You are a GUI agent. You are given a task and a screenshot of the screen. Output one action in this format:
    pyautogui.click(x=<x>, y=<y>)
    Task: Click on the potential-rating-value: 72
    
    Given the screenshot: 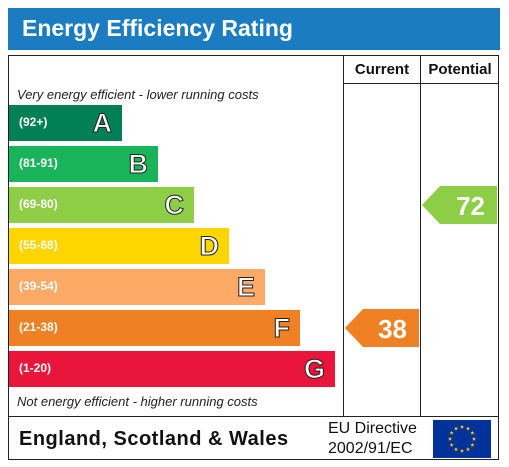 What is the action you would take?
    pyautogui.click(x=470, y=206)
    